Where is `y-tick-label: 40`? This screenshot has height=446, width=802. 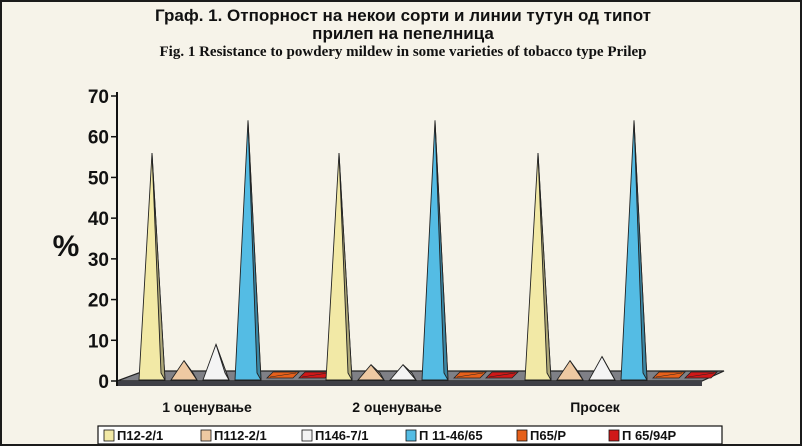
y-tick-label: 40 is located at coordinates (98, 219).